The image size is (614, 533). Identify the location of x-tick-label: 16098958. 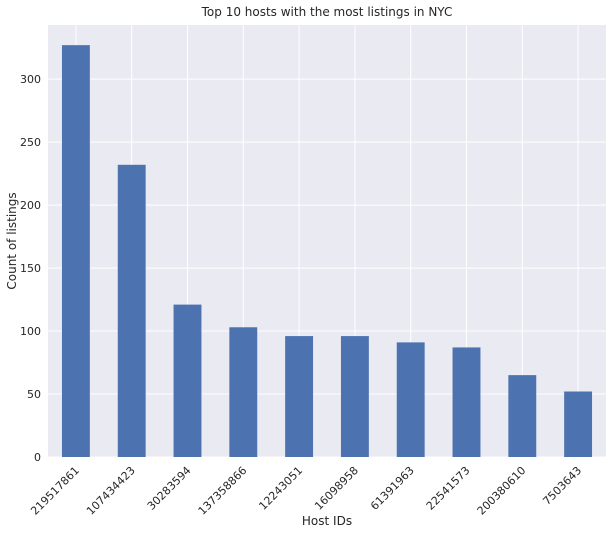
(336, 488).